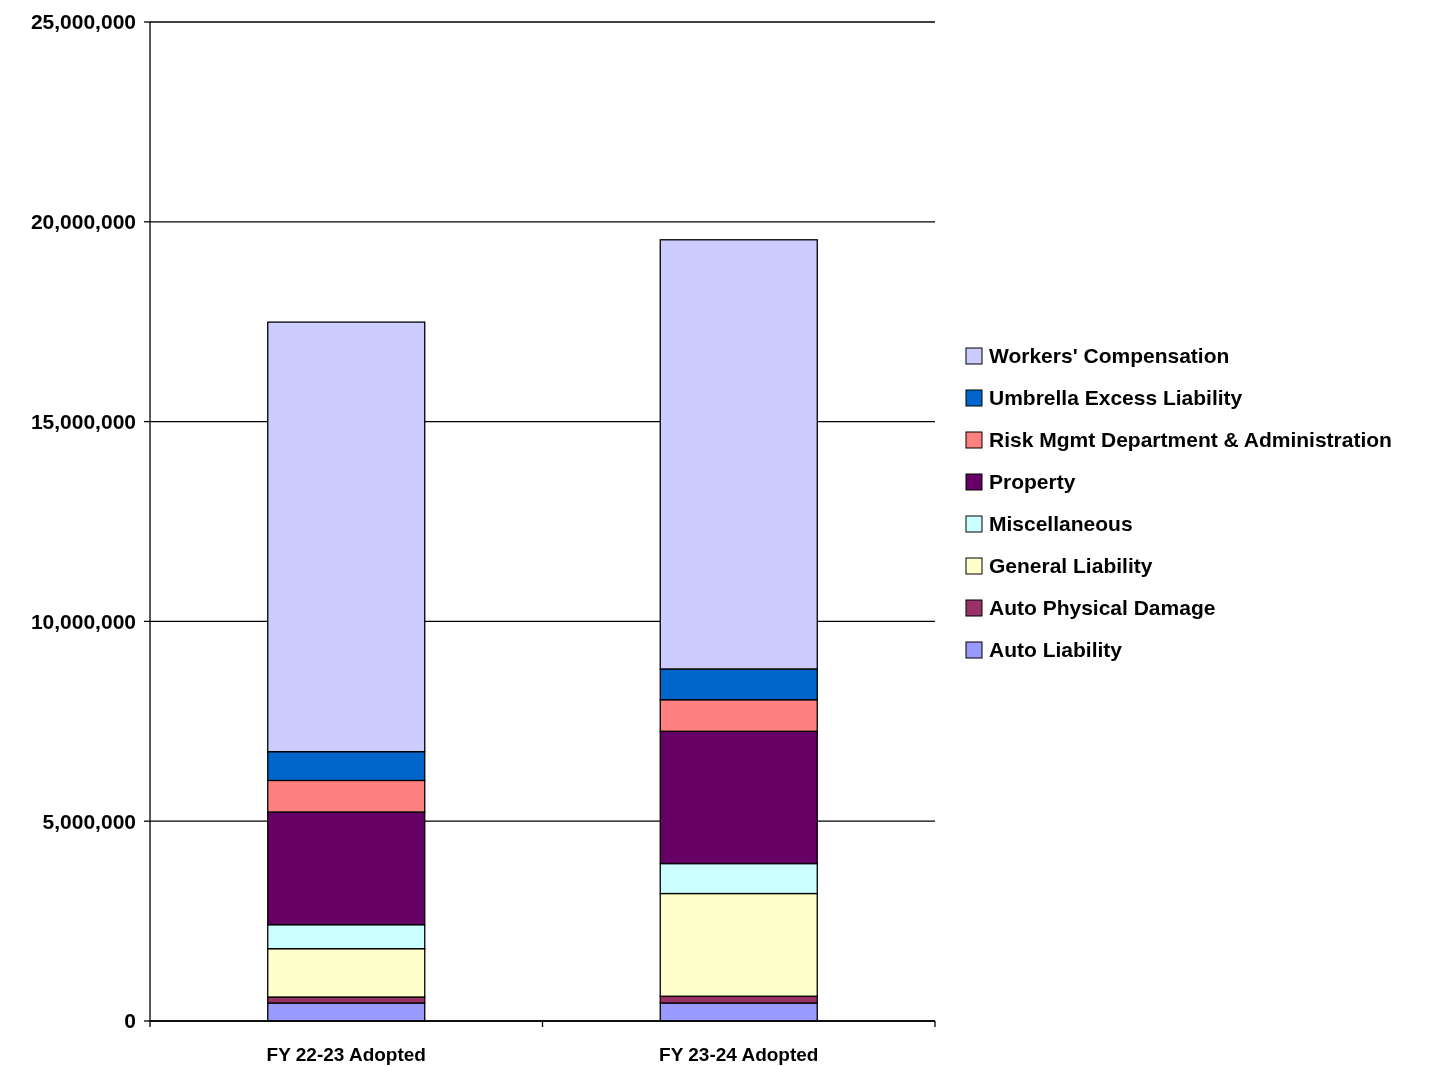  Describe the element at coordinates (1061, 524) in the screenshot. I see `legend-label: Miscellaneous` at that location.